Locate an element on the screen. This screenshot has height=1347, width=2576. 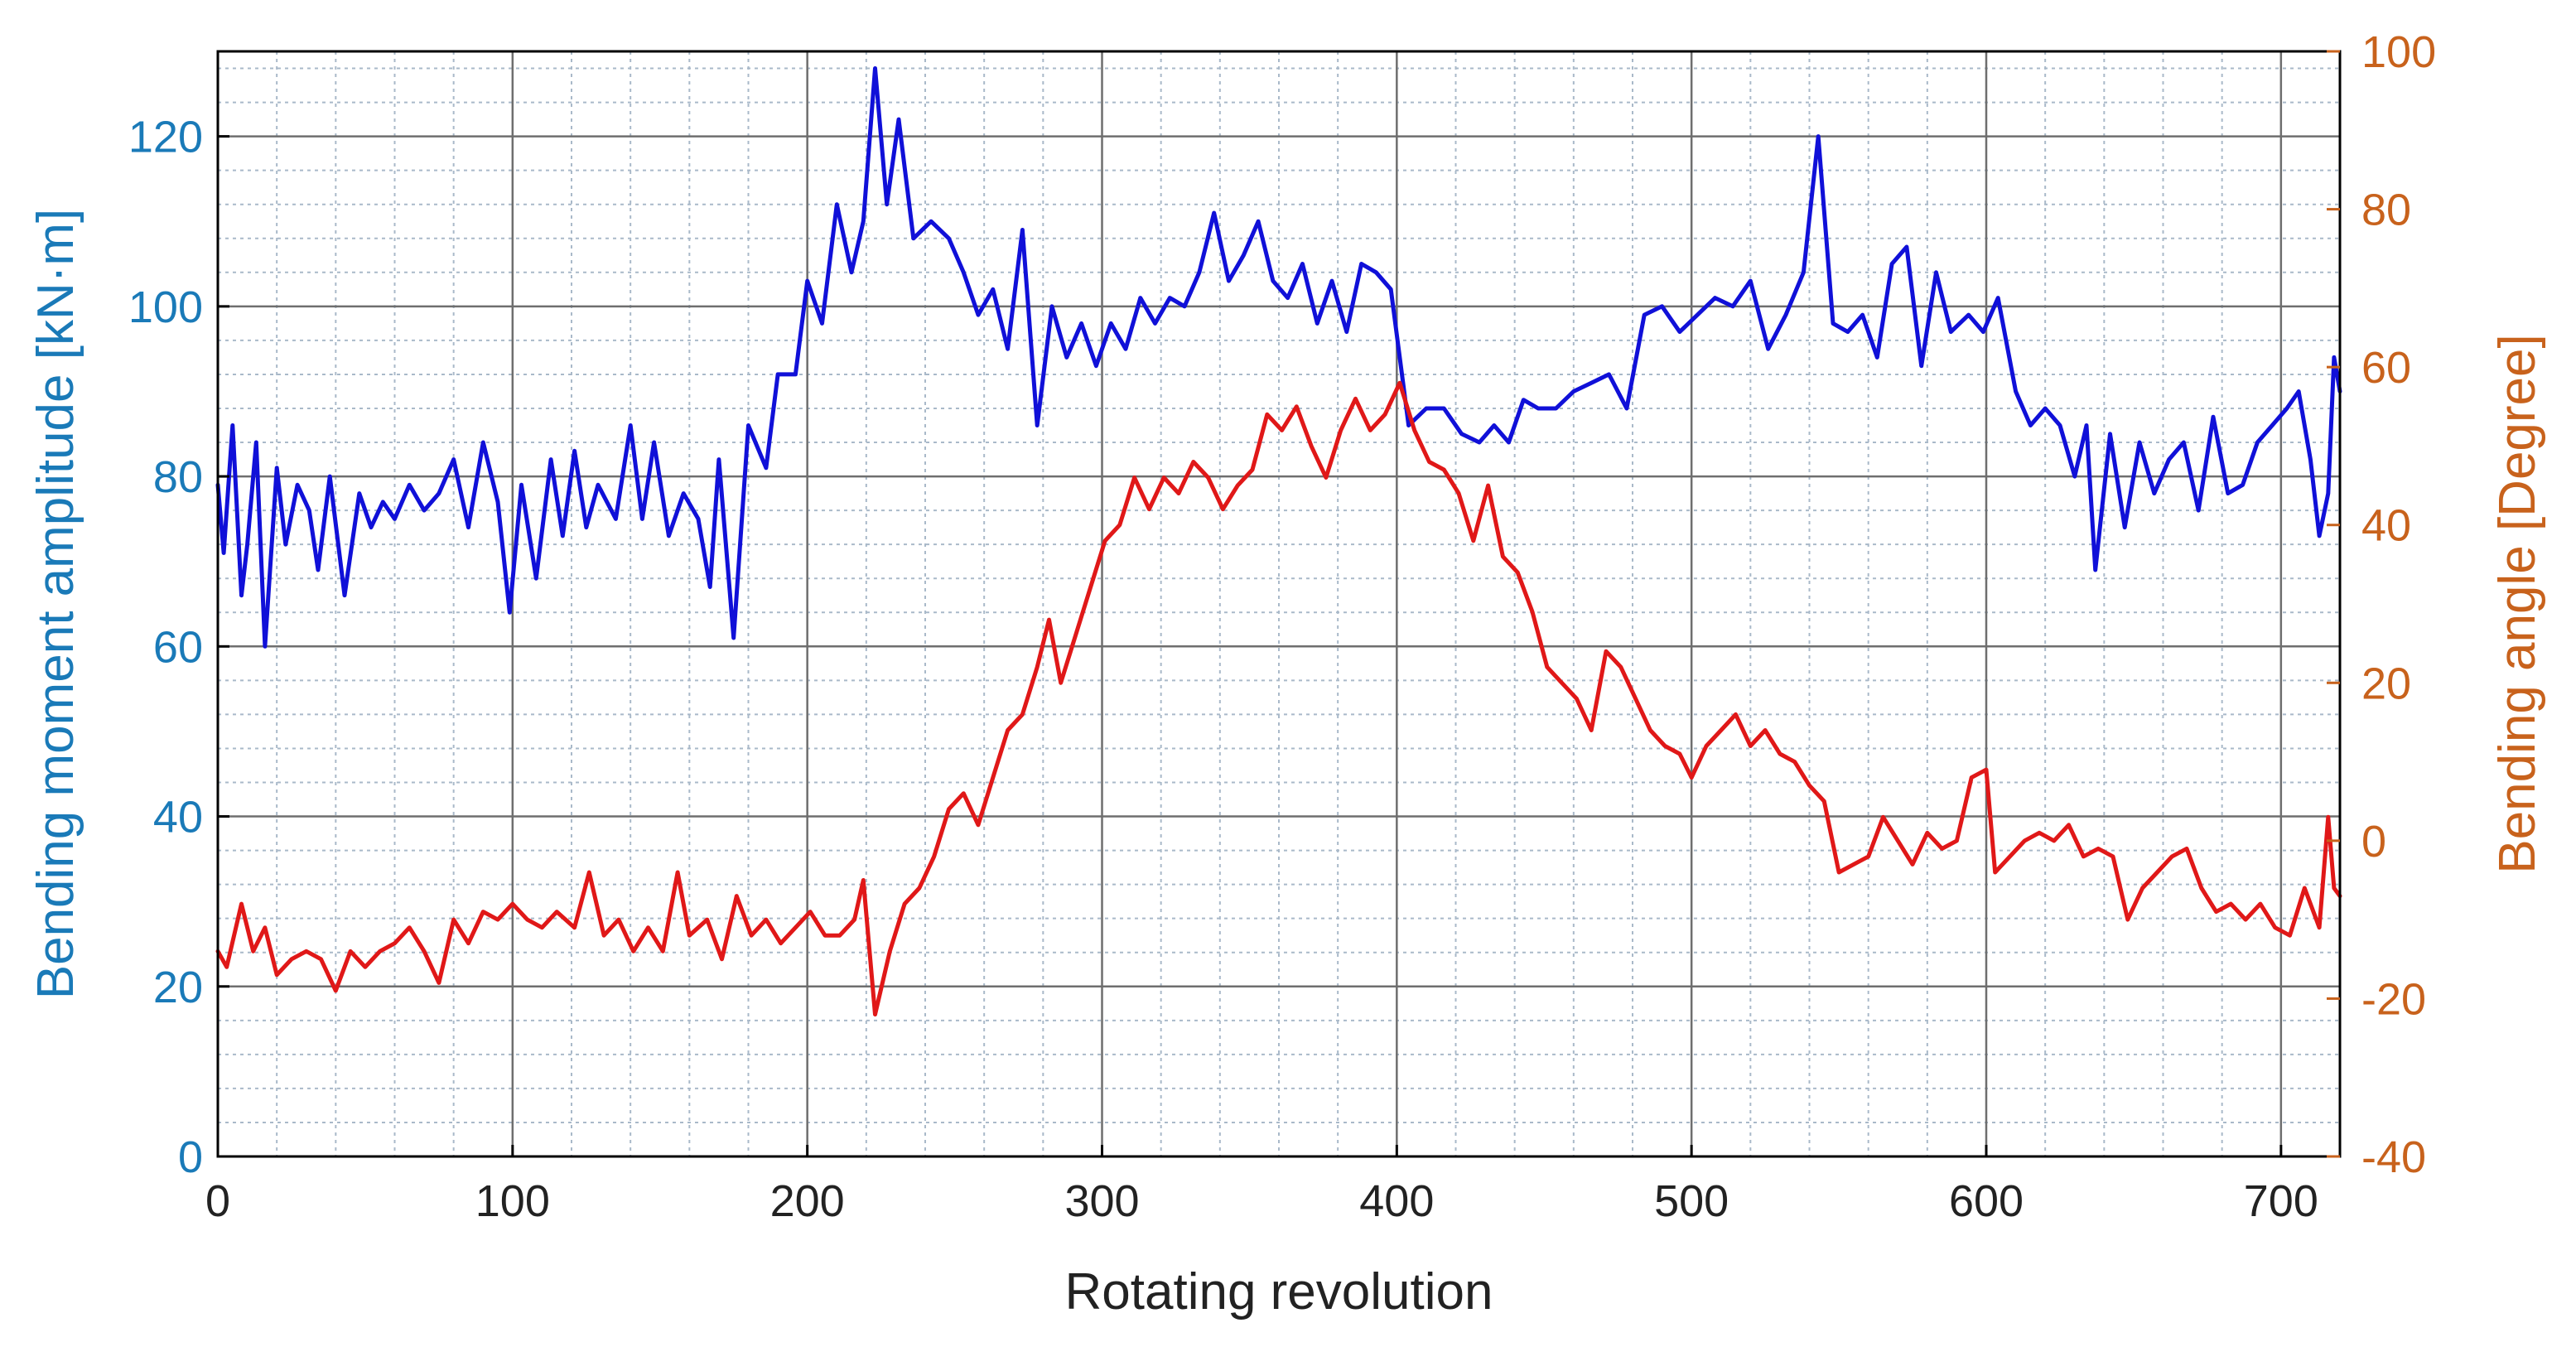
right-y-tick-label: 0 is located at coordinates (2373, 842).